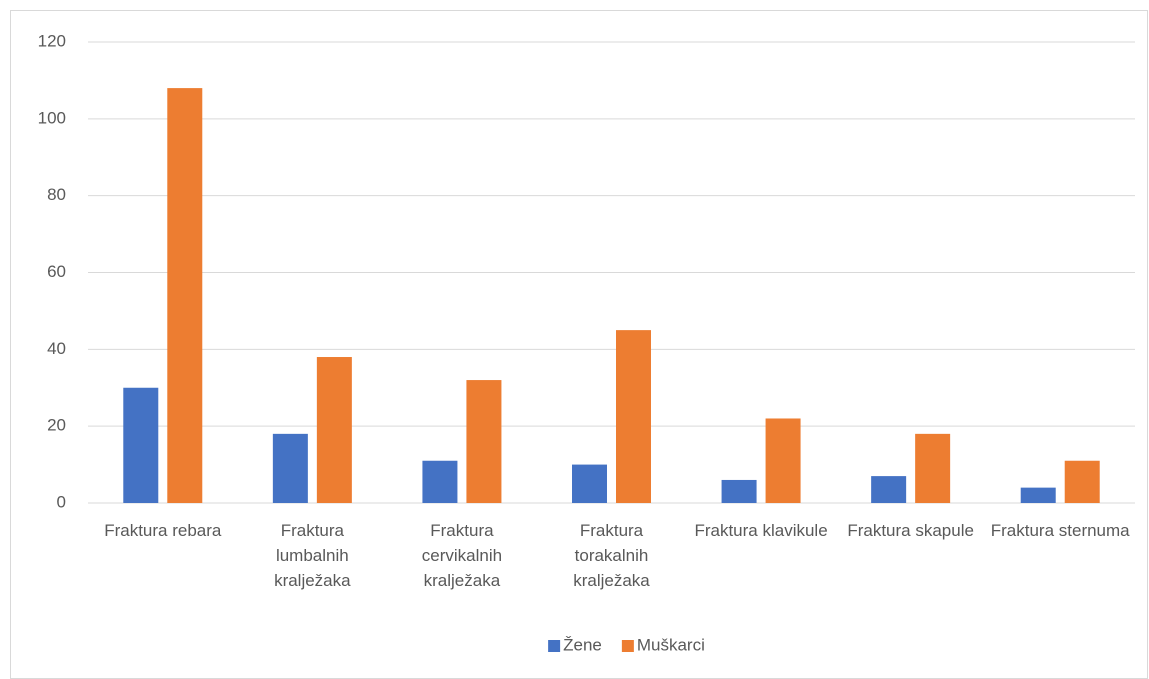  I want to click on x-tick-label: Fraktura sternuma, so click(1060, 530).